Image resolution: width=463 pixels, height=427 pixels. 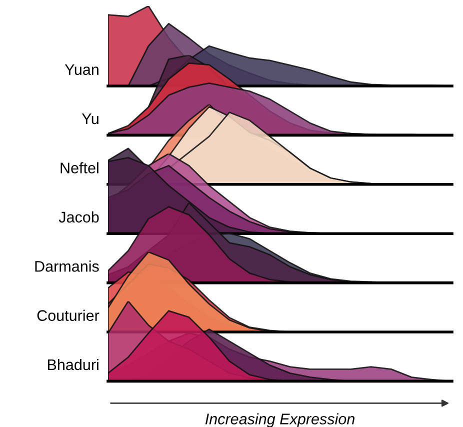 What do you see at coordinates (79, 168) in the screenshot?
I see `y-axis-title: Neftel` at bounding box center [79, 168].